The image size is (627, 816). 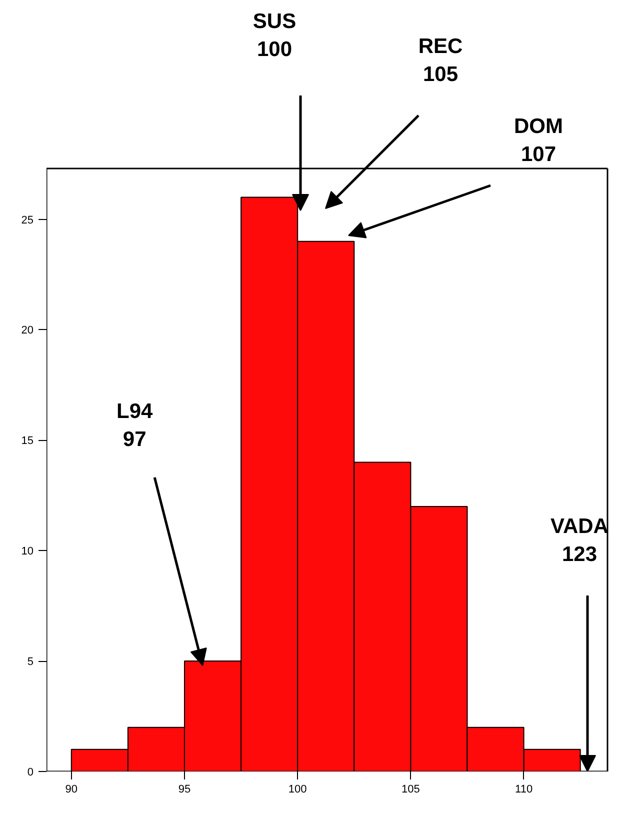 What do you see at coordinates (30, 662) in the screenshot?
I see `y-tick-label: 5` at bounding box center [30, 662].